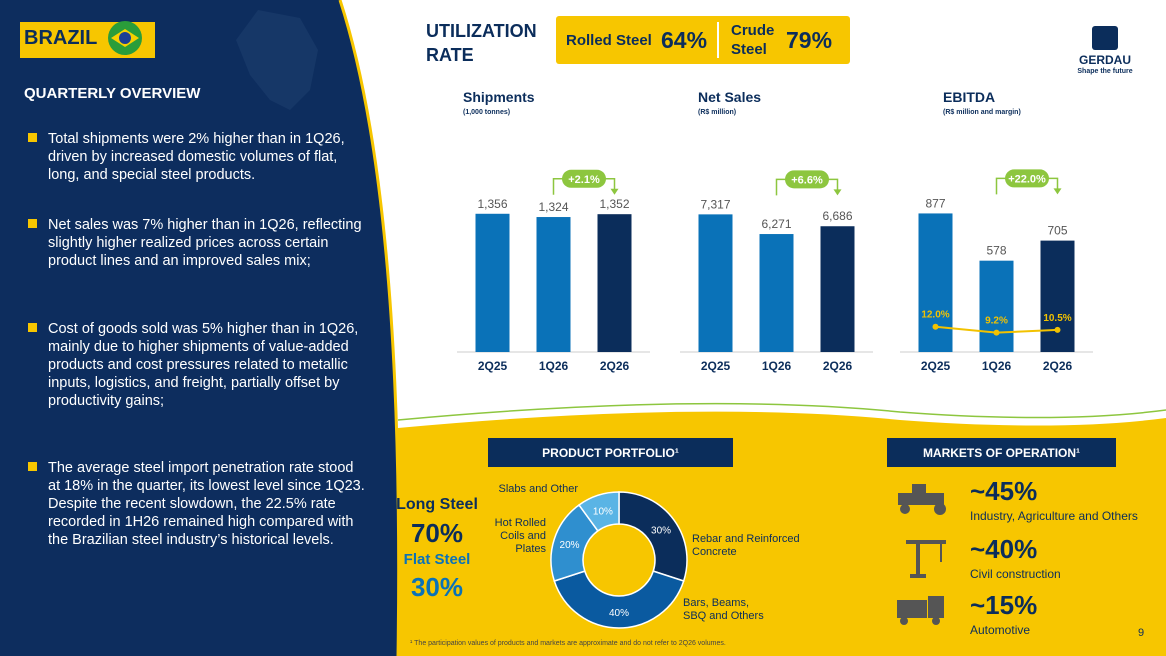  Describe the element at coordinates (486, 112) in the screenshot. I see `chart-subtitle: (1,000 tonnes)` at that location.